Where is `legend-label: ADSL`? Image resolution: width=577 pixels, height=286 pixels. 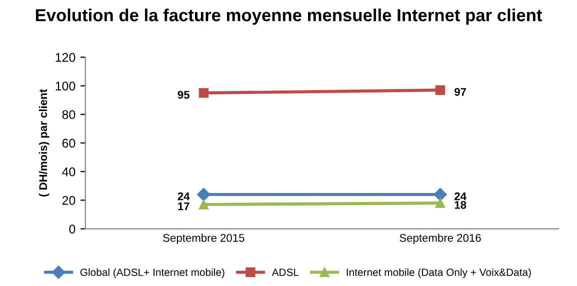 legend-label: ADSL is located at coordinates (285, 272).